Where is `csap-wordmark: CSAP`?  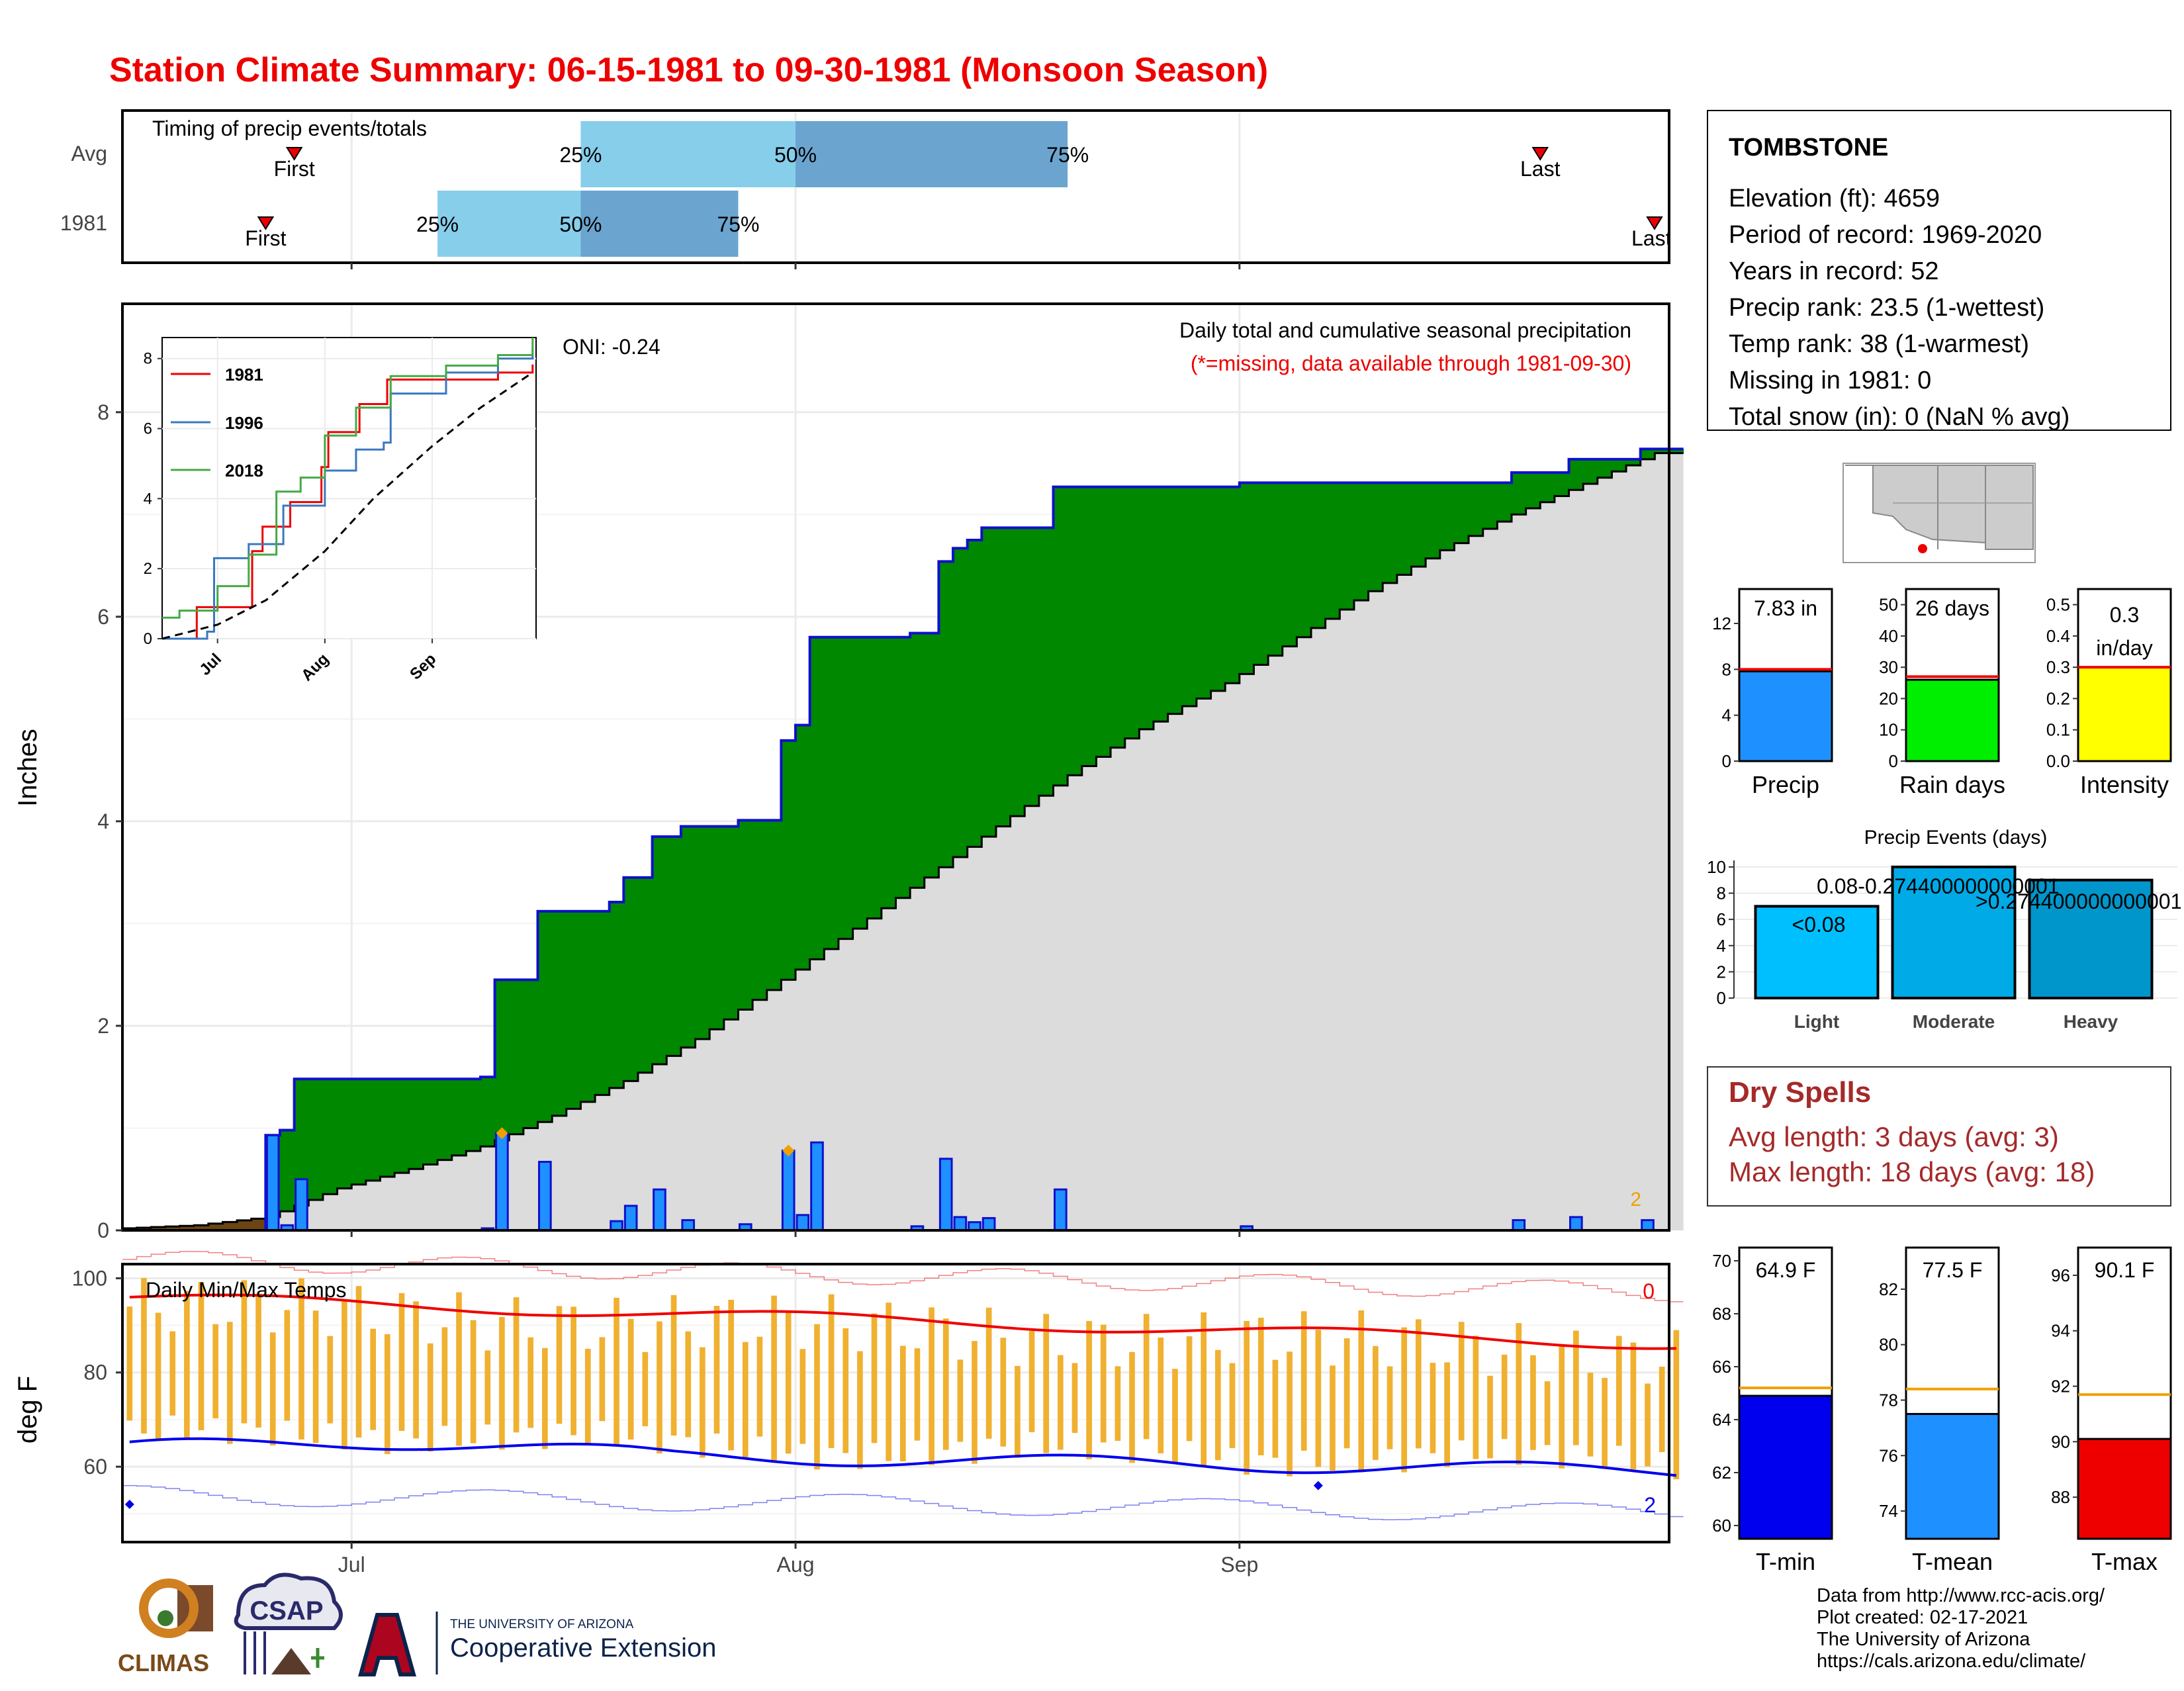
csap-wordmark: CSAP is located at coordinates (286, 1610).